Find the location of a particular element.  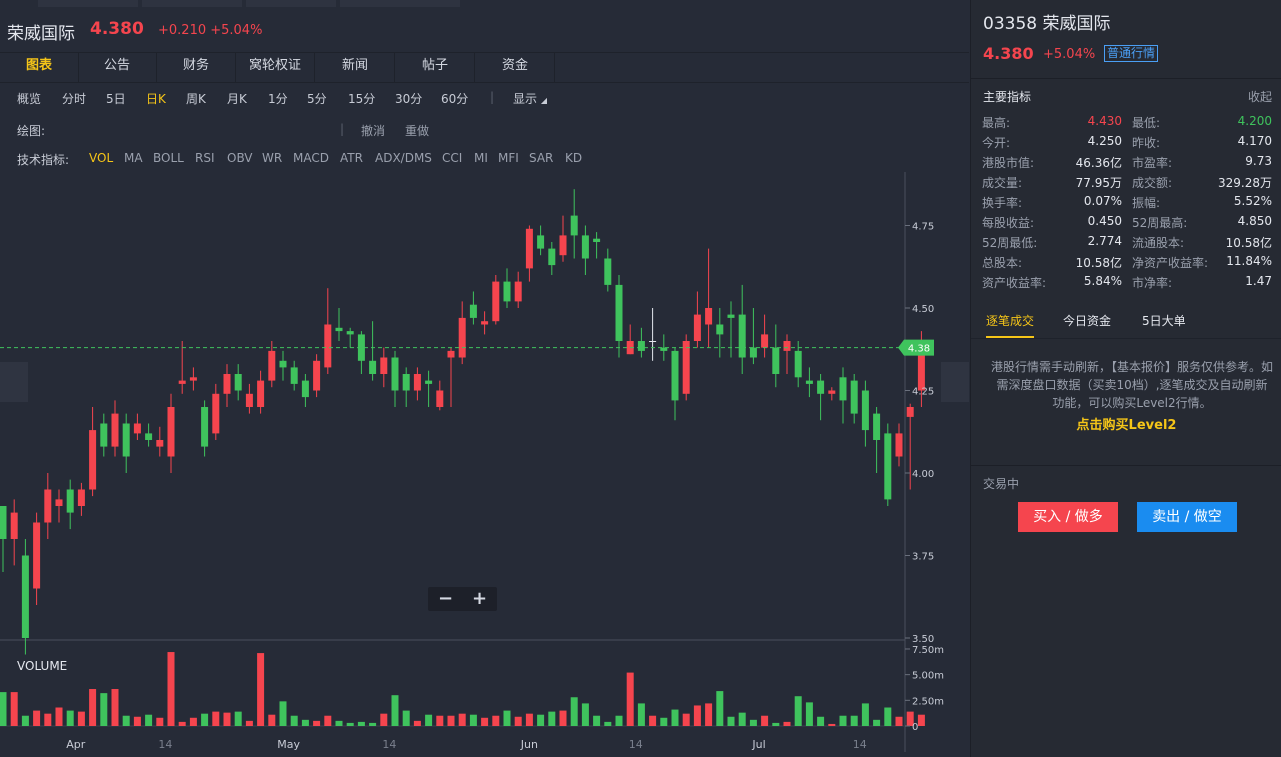

indicator-wr: WR is located at coordinates (272, 158).